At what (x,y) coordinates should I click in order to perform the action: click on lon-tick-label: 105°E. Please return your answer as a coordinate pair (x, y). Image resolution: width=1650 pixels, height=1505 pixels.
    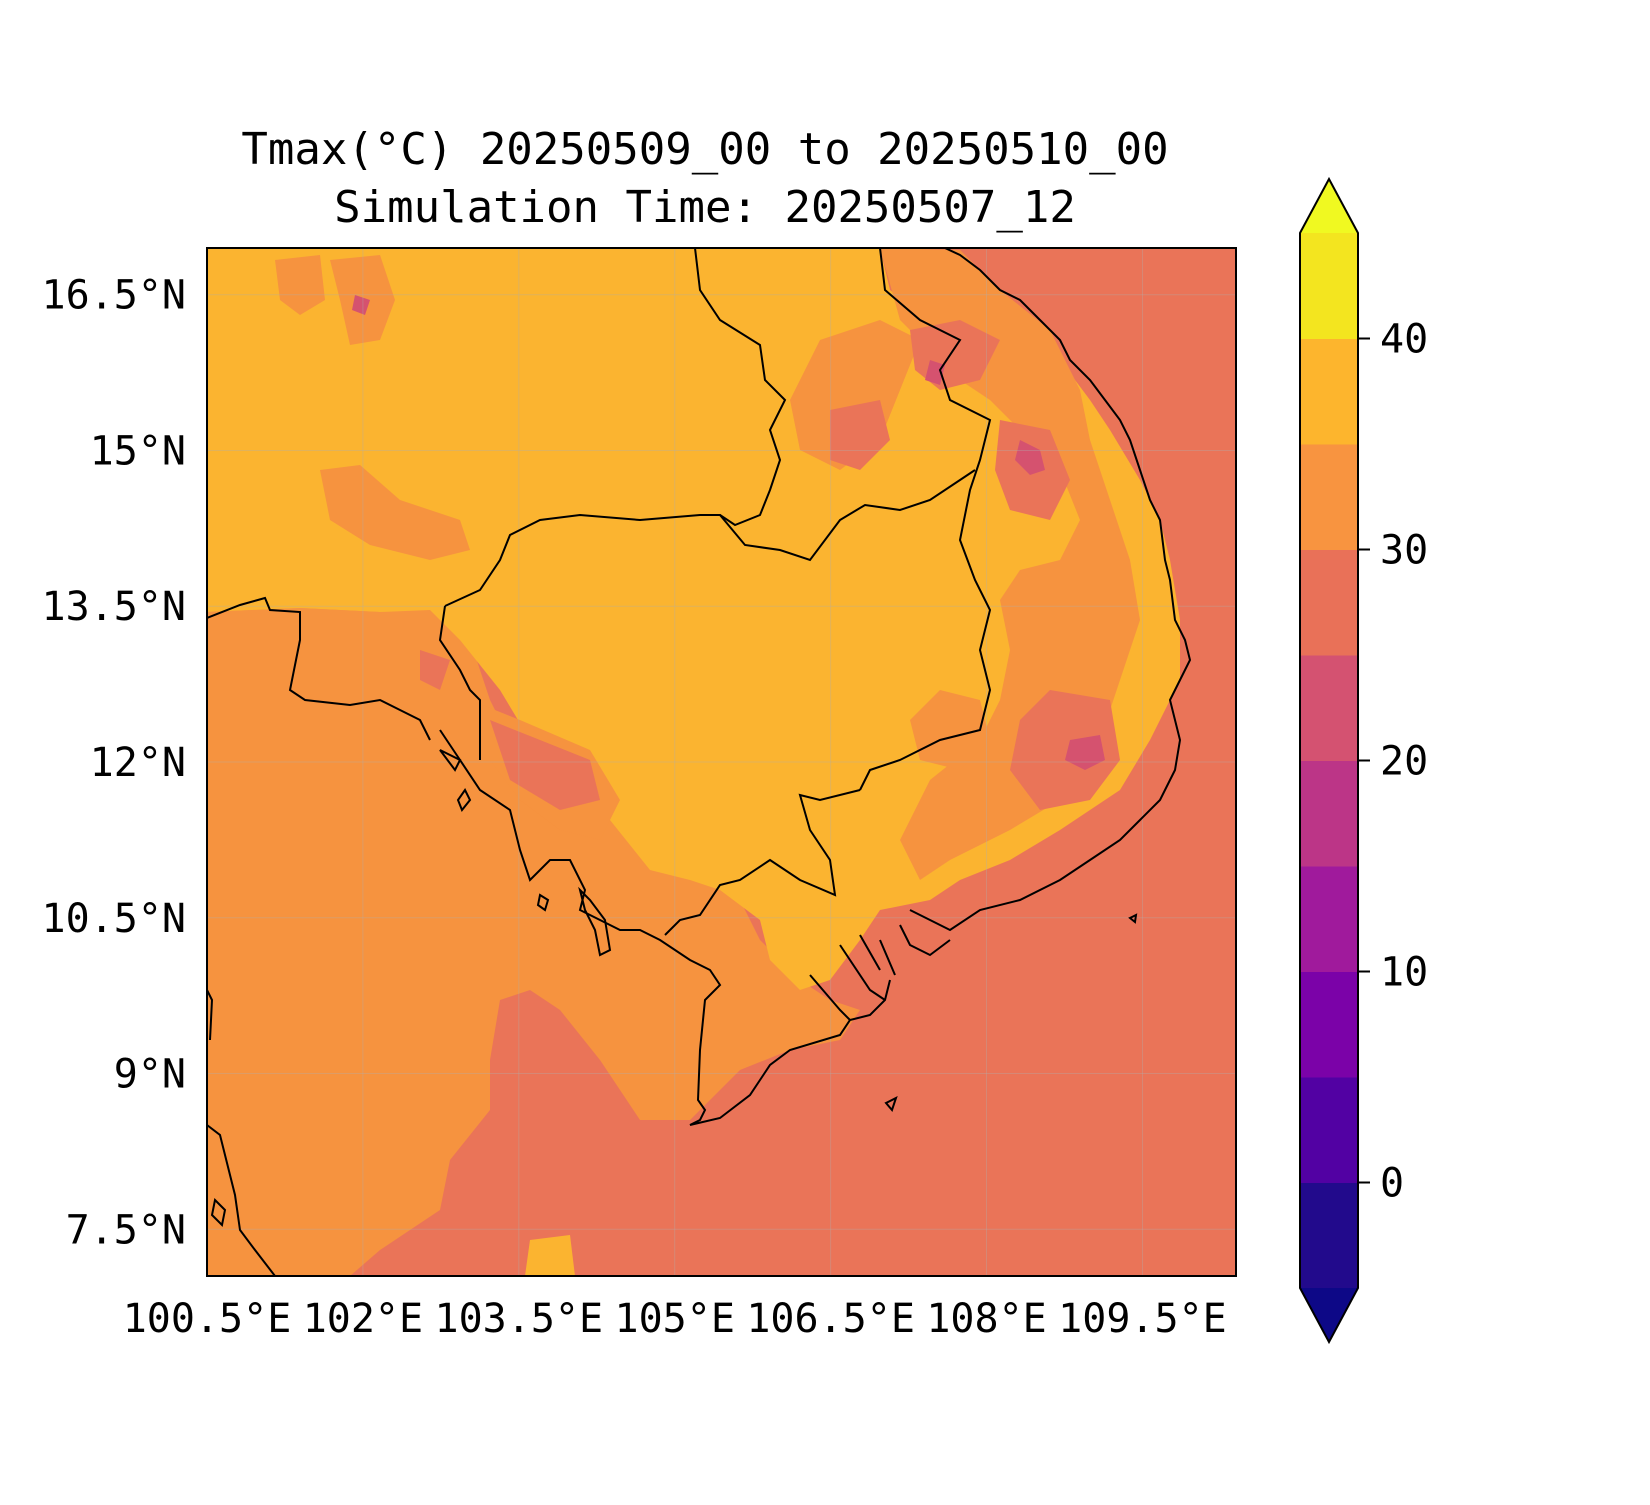
    Looking at the image, I should click on (675, 1319).